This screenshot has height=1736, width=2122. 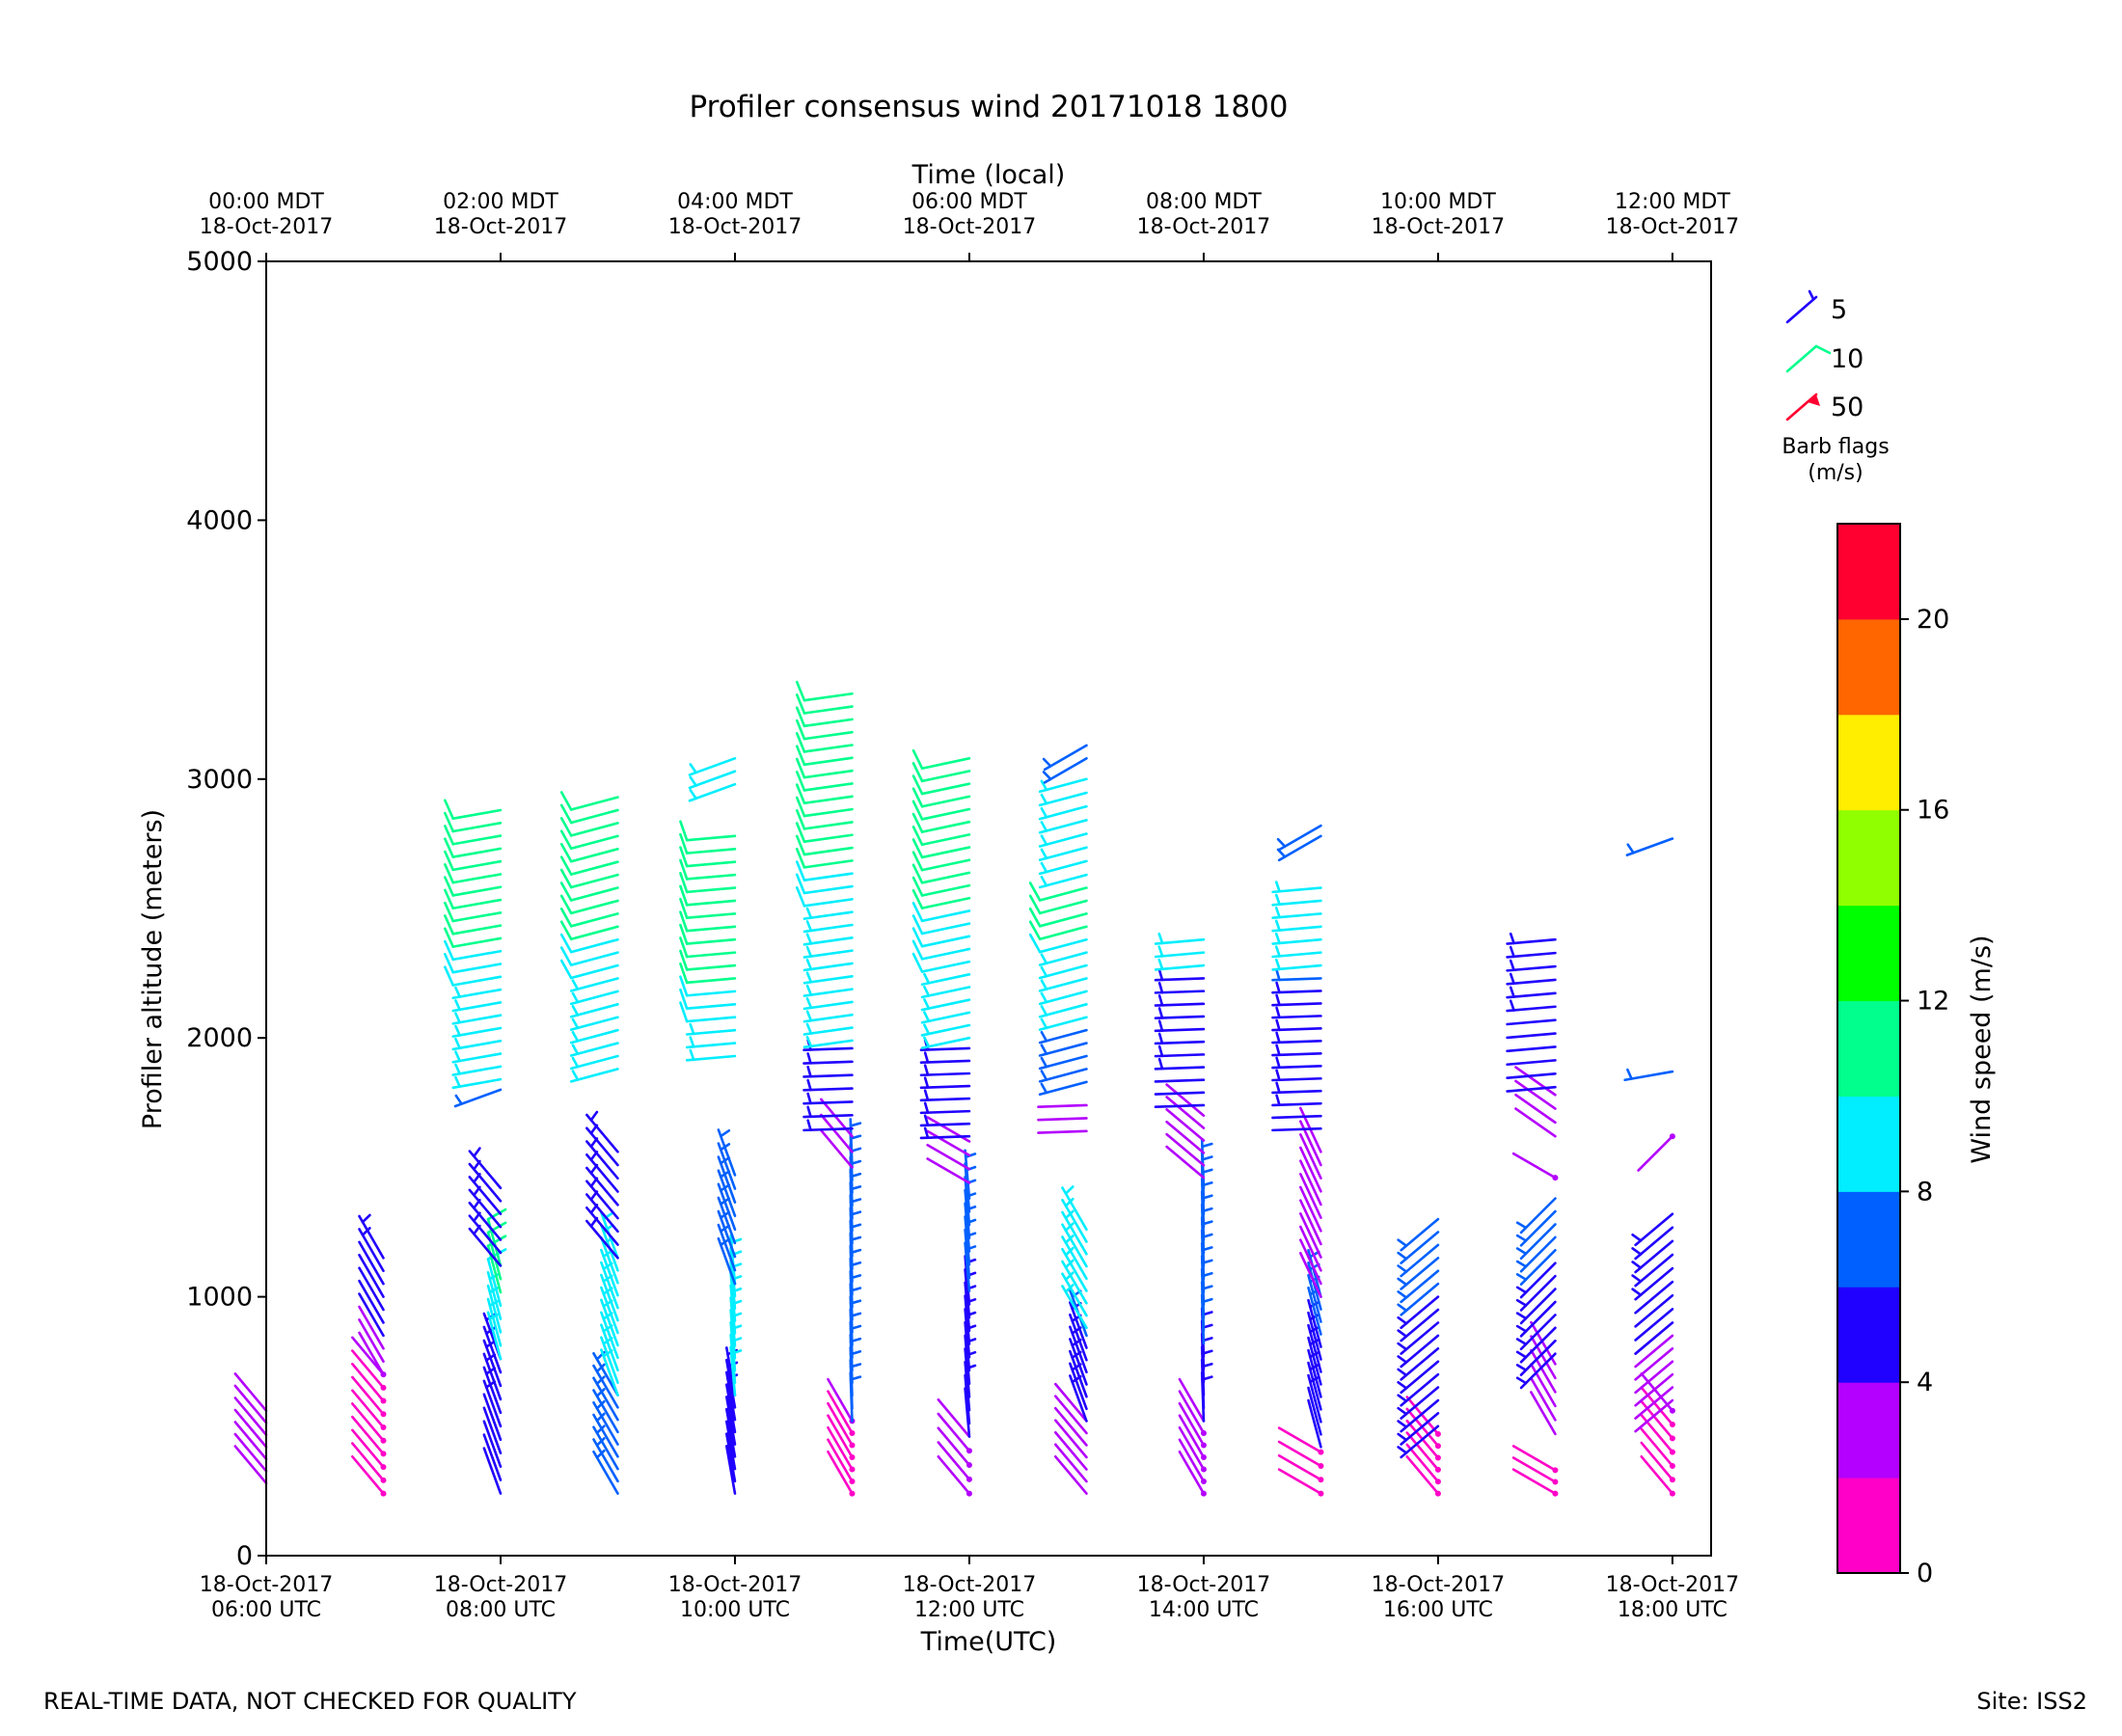 What do you see at coordinates (970, 227) in the screenshot?
I see `top-x-tick-label-date: 18-Oct-2017` at bounding box center [970, 227].